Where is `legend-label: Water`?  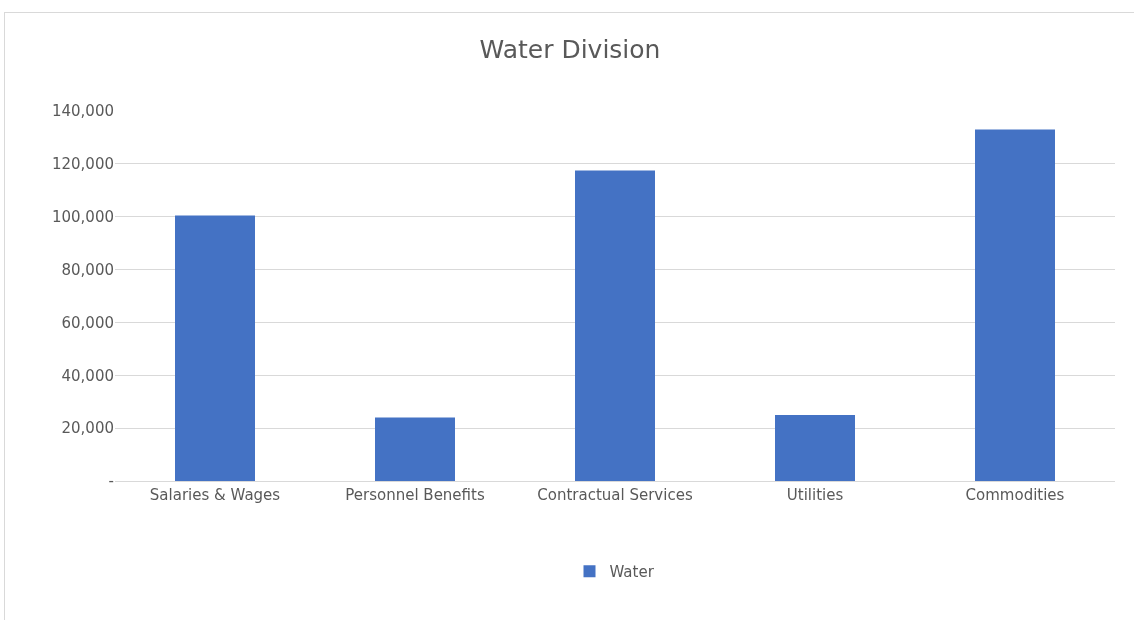
legend-label: Water is located at coordinates (632, 572).